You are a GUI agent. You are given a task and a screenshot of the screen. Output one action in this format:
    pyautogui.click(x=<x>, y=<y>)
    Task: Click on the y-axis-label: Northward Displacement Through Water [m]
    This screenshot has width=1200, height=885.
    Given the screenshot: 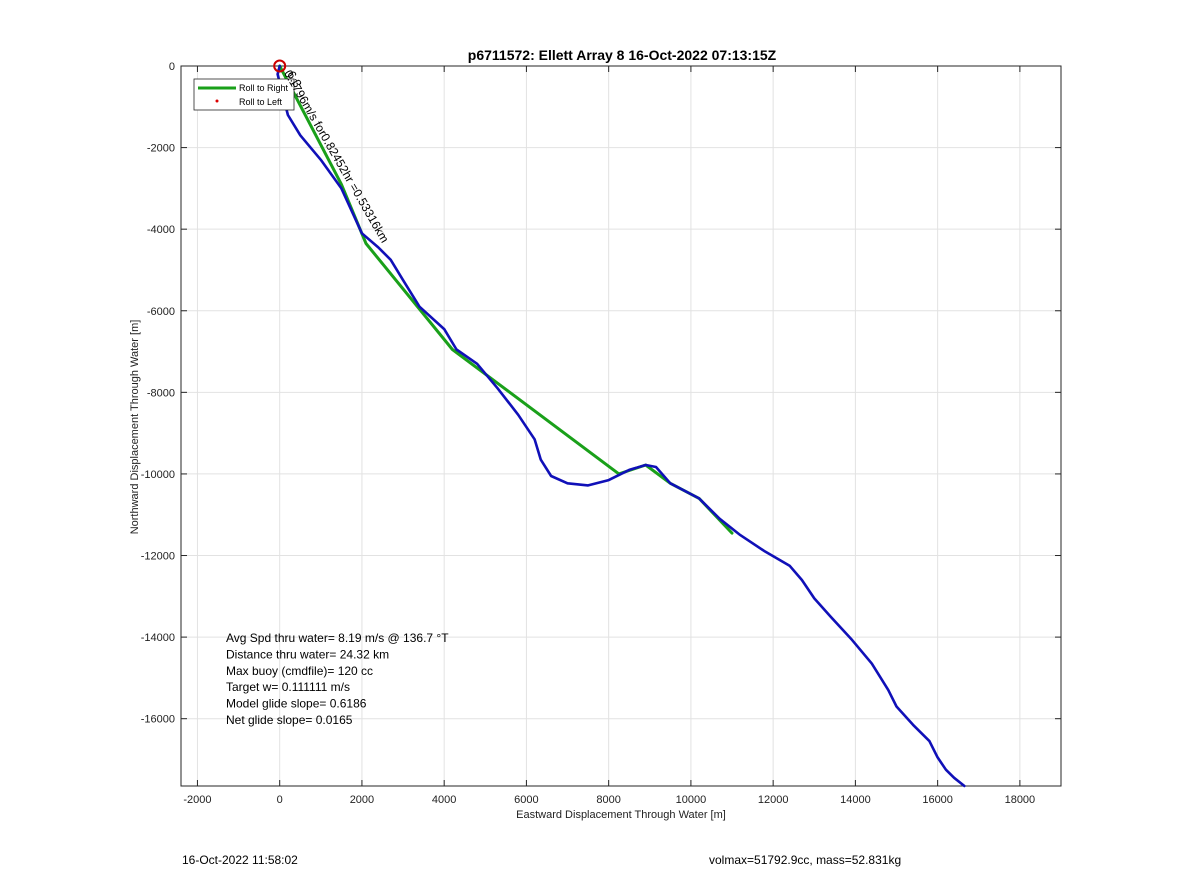 What is the action you would take?
    pyautogui.click(x=135, y=427)
    